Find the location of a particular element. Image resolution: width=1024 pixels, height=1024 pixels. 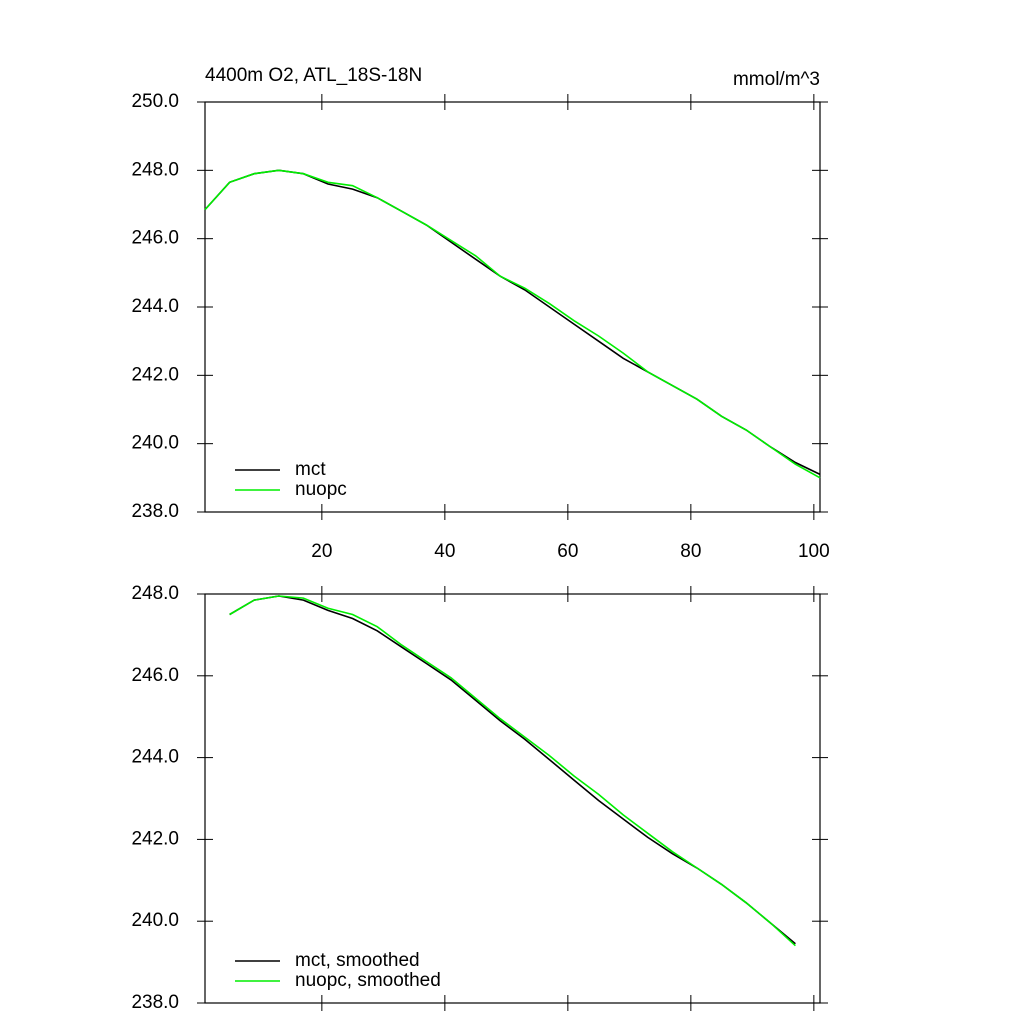

legend-label: nuopc is located at coordinates (321, 489).